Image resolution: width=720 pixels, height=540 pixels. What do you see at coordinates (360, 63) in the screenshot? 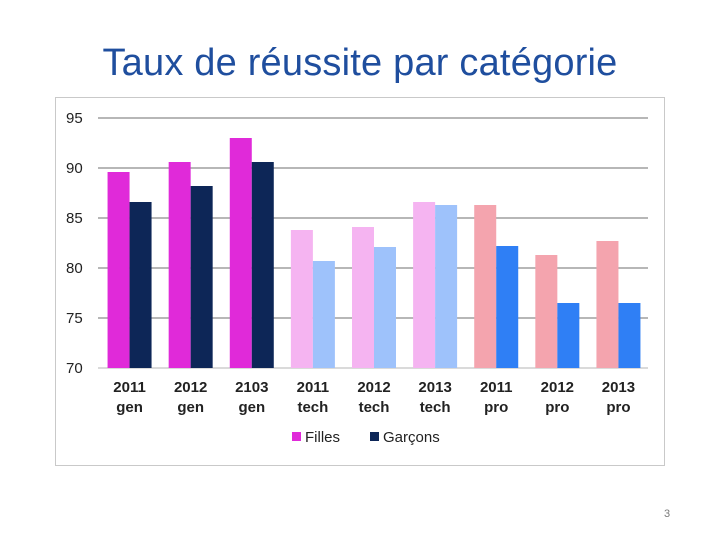
I see `slide-title: Taux de réussite par catégorie` at bounding box center [360, 63].